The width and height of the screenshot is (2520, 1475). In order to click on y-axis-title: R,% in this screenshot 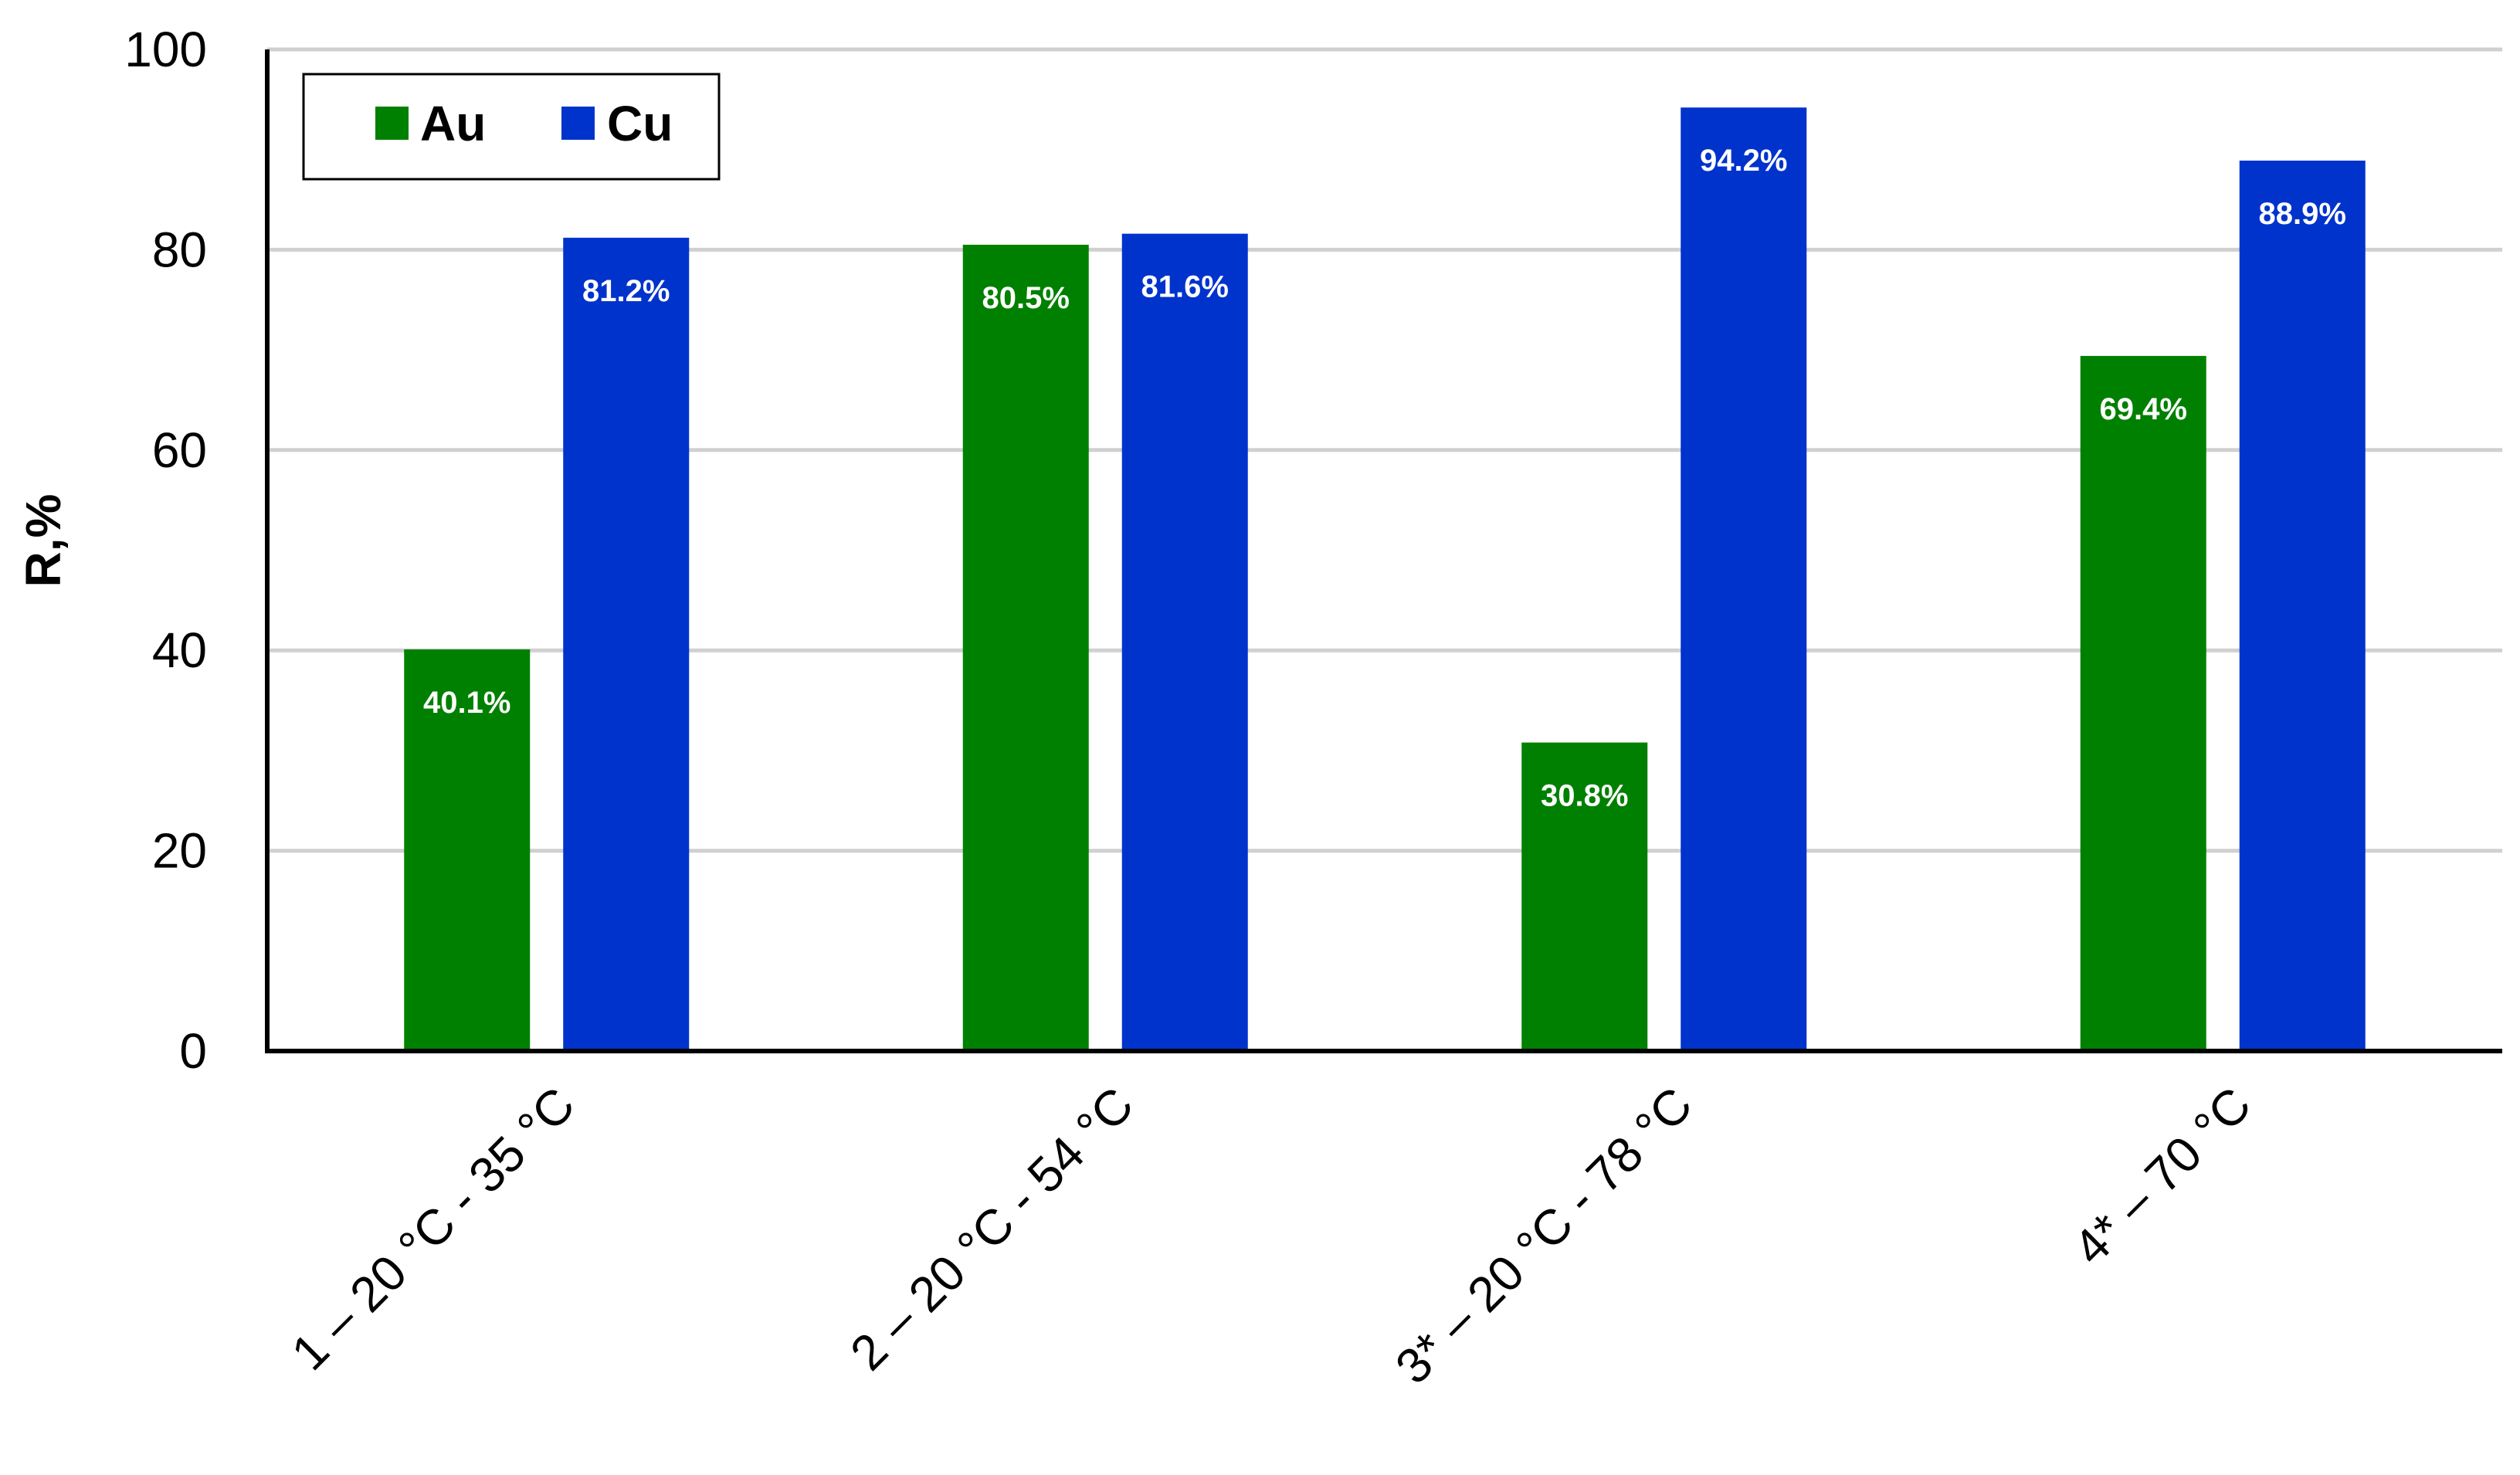, I will do `click(43, 541)`.